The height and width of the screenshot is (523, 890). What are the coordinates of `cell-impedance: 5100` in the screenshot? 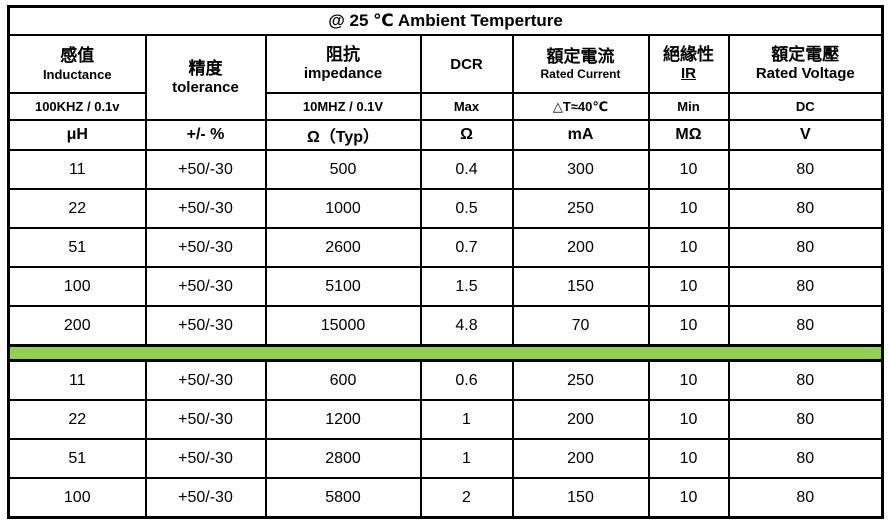 It's located at (343, 286).